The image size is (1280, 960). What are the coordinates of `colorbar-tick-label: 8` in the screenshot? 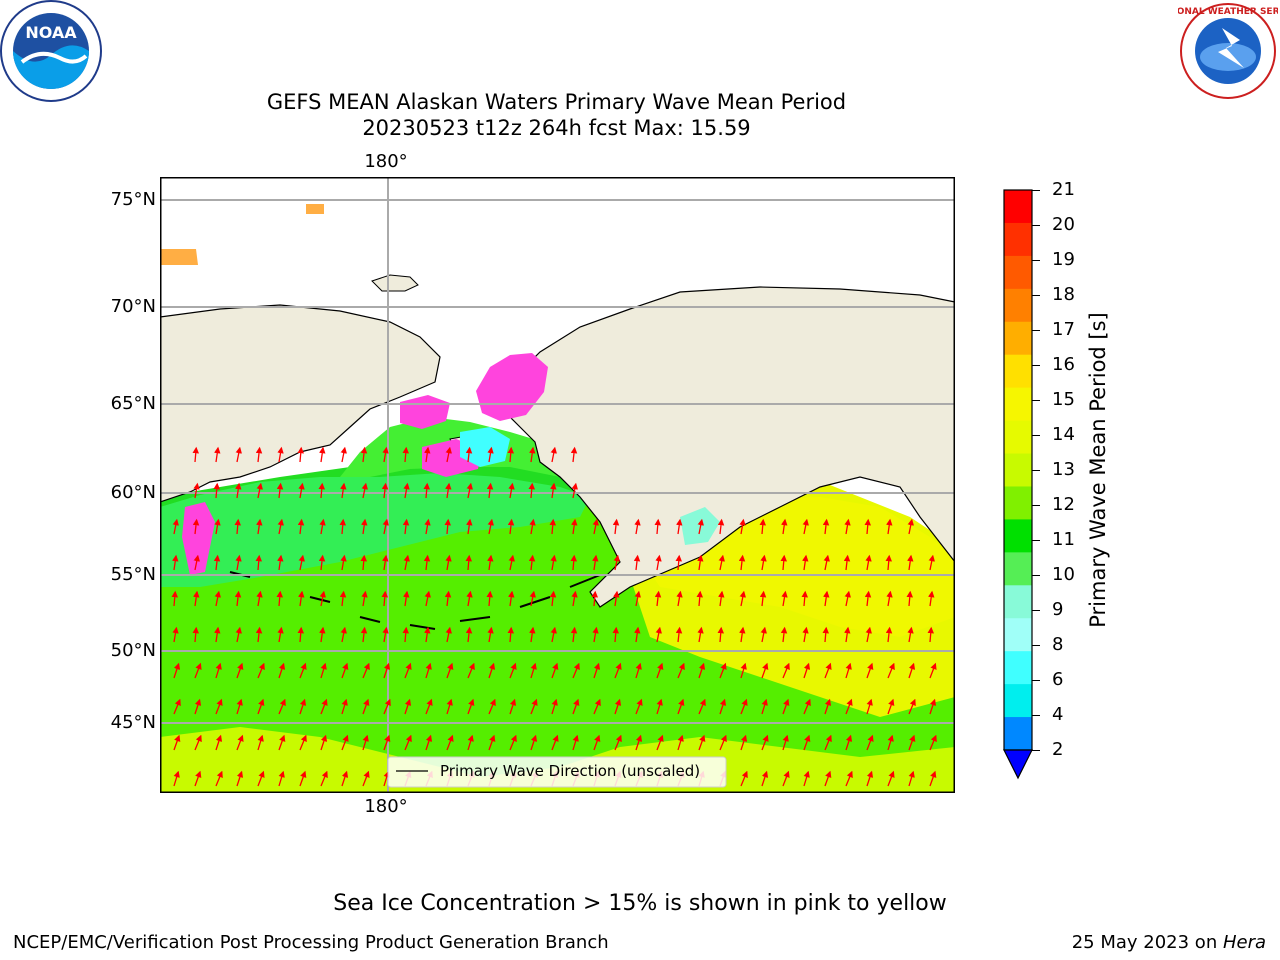 It's located at (1058, 644).